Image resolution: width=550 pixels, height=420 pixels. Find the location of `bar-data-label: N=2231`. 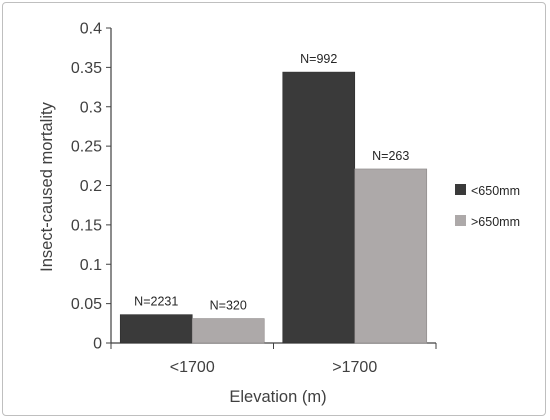

bar-data-label: N=2231 is located at coordinates (156, 302).